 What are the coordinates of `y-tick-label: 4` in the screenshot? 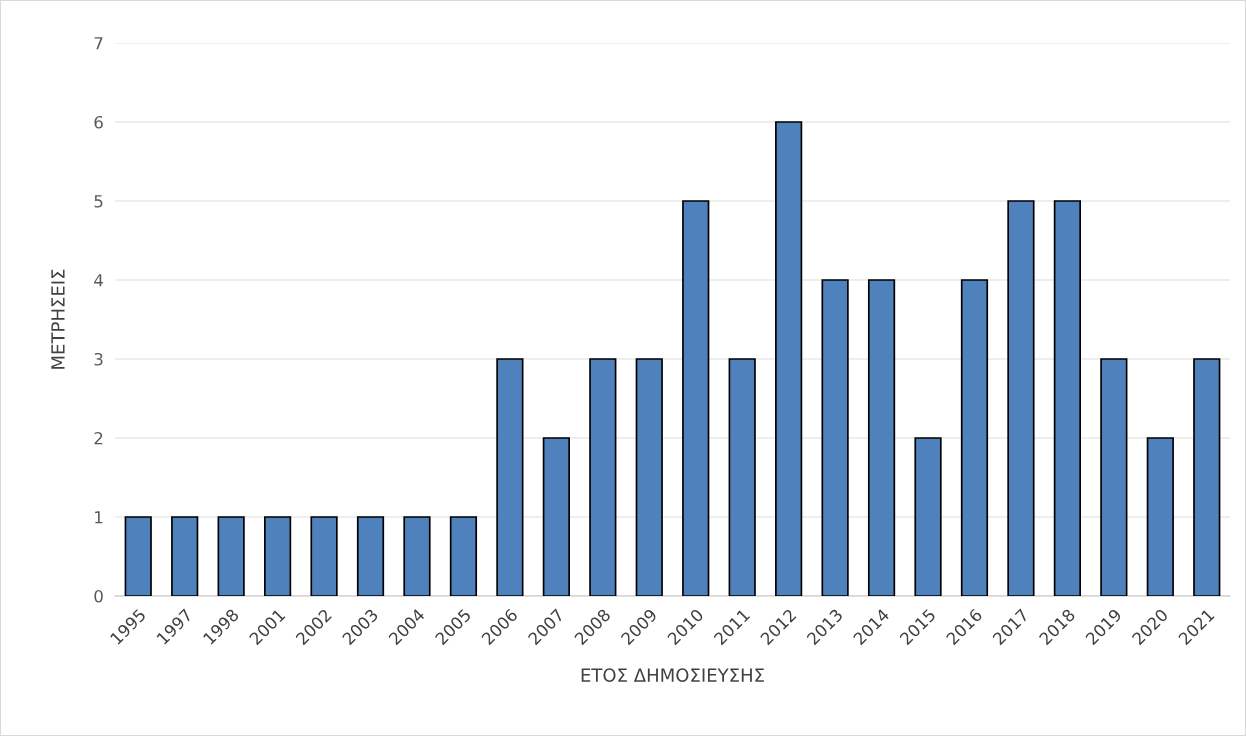 It's located at (98, 280).